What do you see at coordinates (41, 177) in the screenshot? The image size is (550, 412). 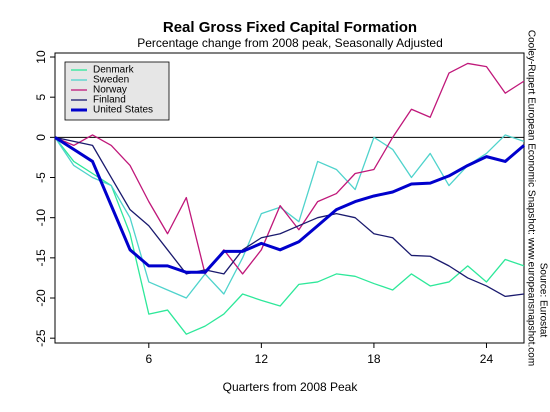 I see `y-tick-label: -5` at bounding box center [41, 177].